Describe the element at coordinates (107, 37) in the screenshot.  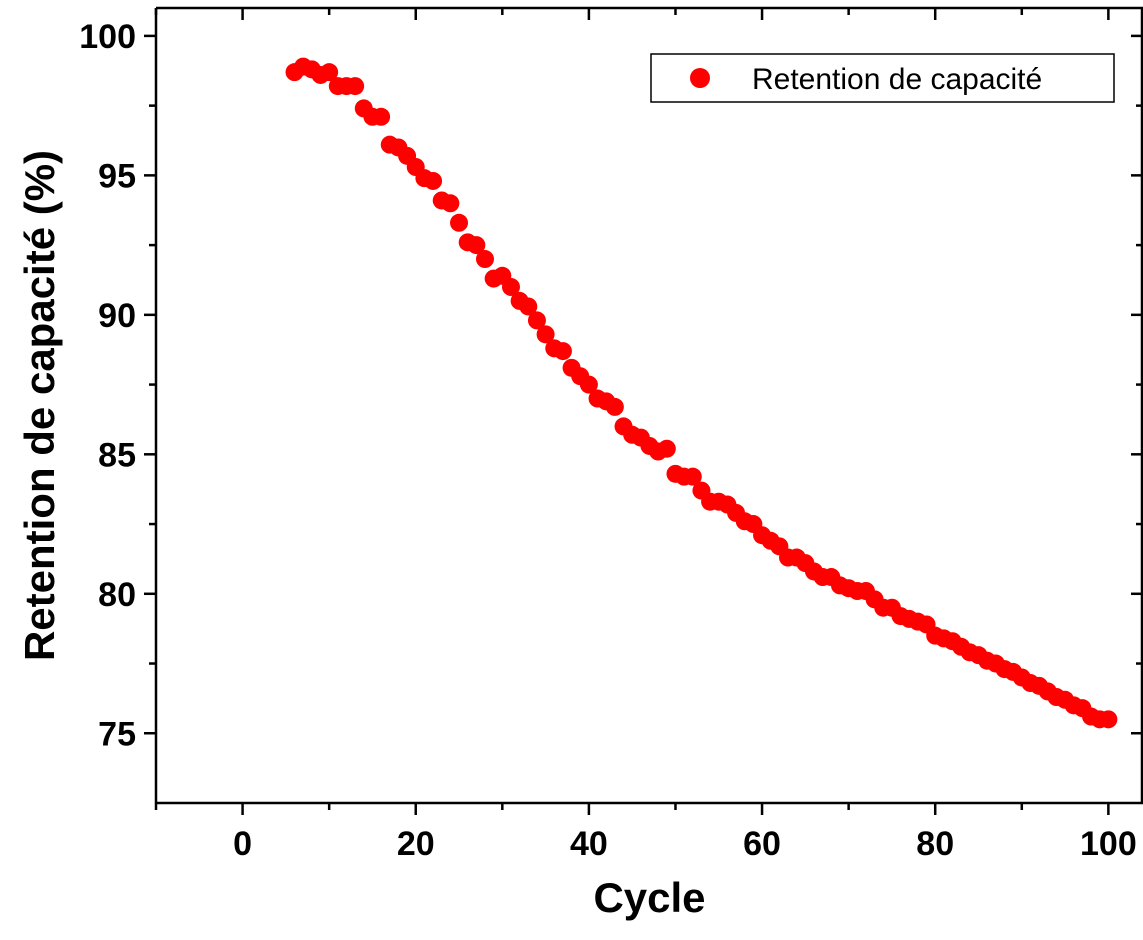
I see `y-tick-label: 100` at that location.